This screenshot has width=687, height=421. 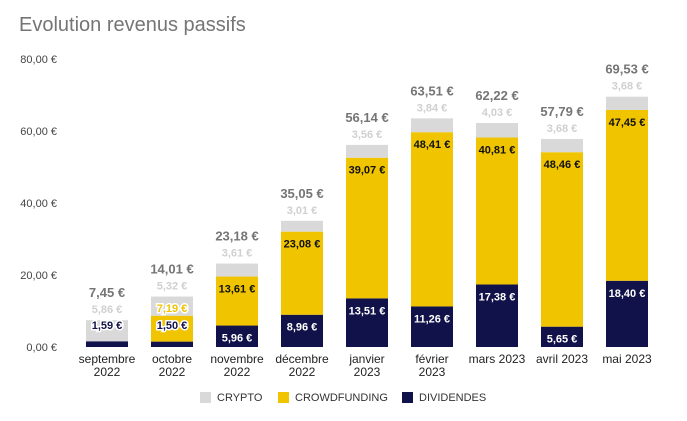 I want to click on data-label-dividendes: 1,50 €, so click(x=172, y=326).